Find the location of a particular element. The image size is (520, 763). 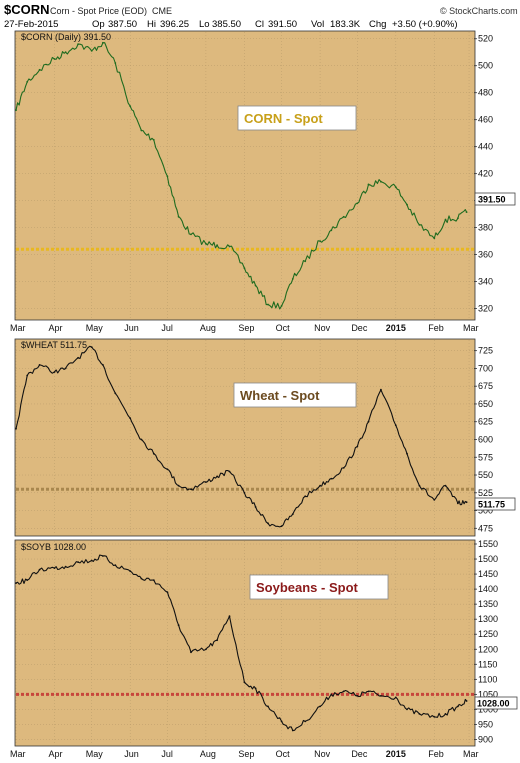

symbol-description: Corn - Spot Price (EOD) is located at coordinates (98, 11).